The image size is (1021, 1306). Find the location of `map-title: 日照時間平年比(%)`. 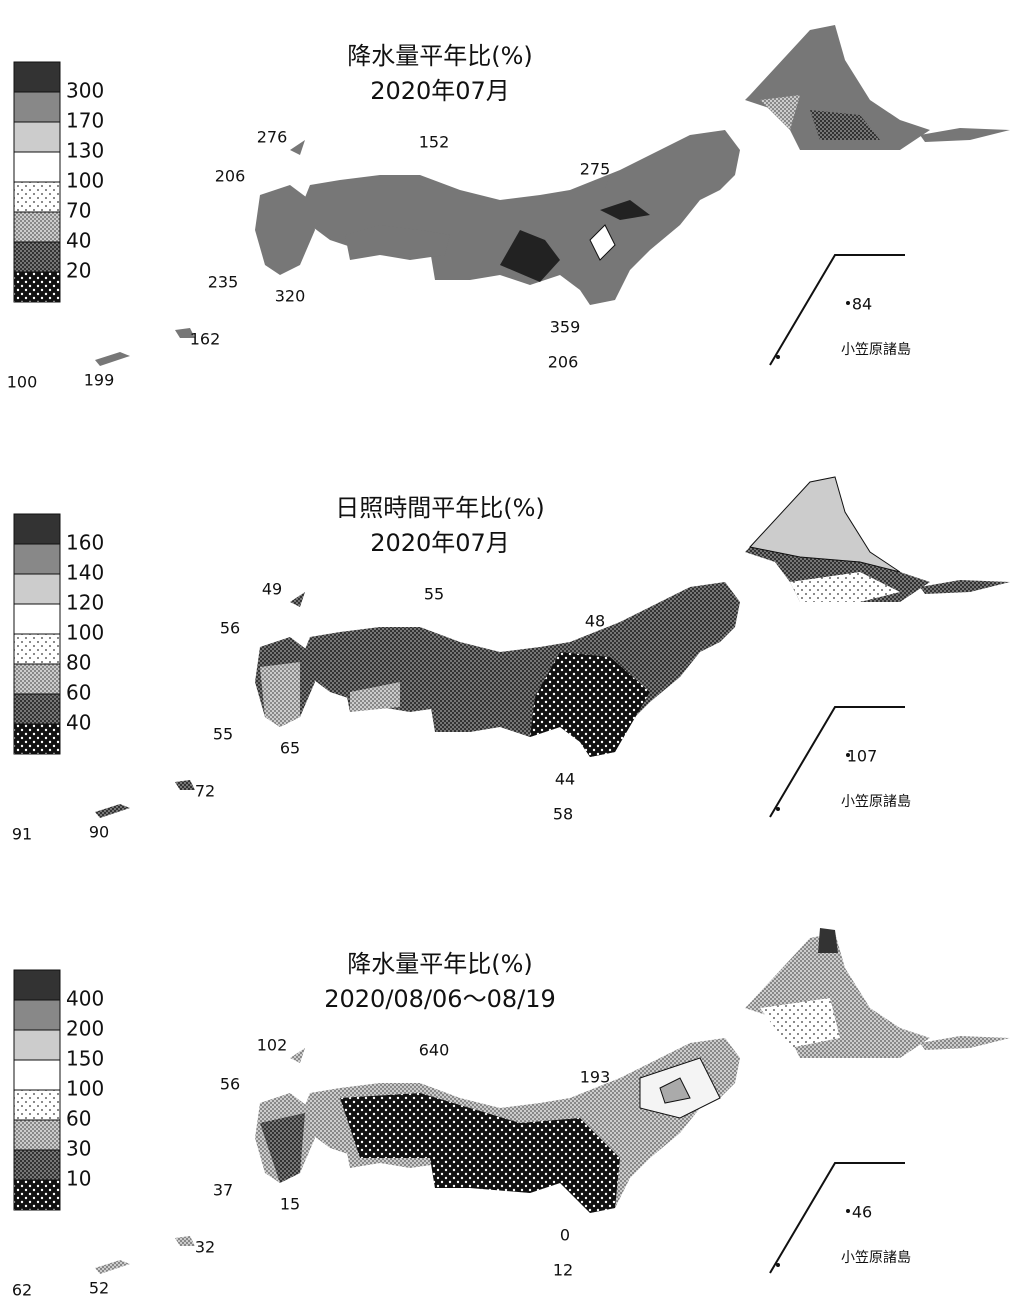

map-title: 日照時間平年比(%) is located at coordinates (440, 508).